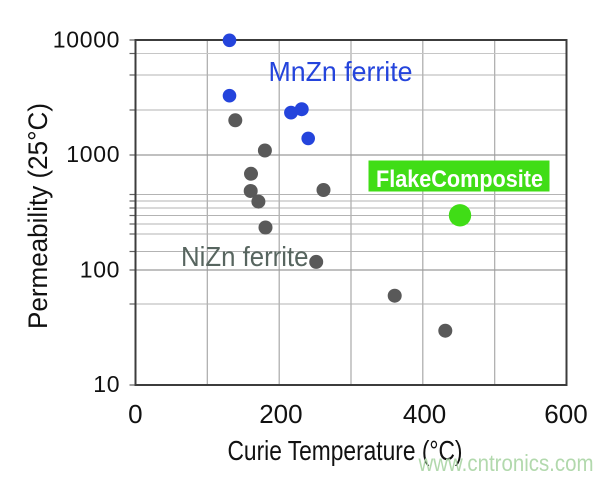  I want to click on svg-text: 400, so click(424, 414).